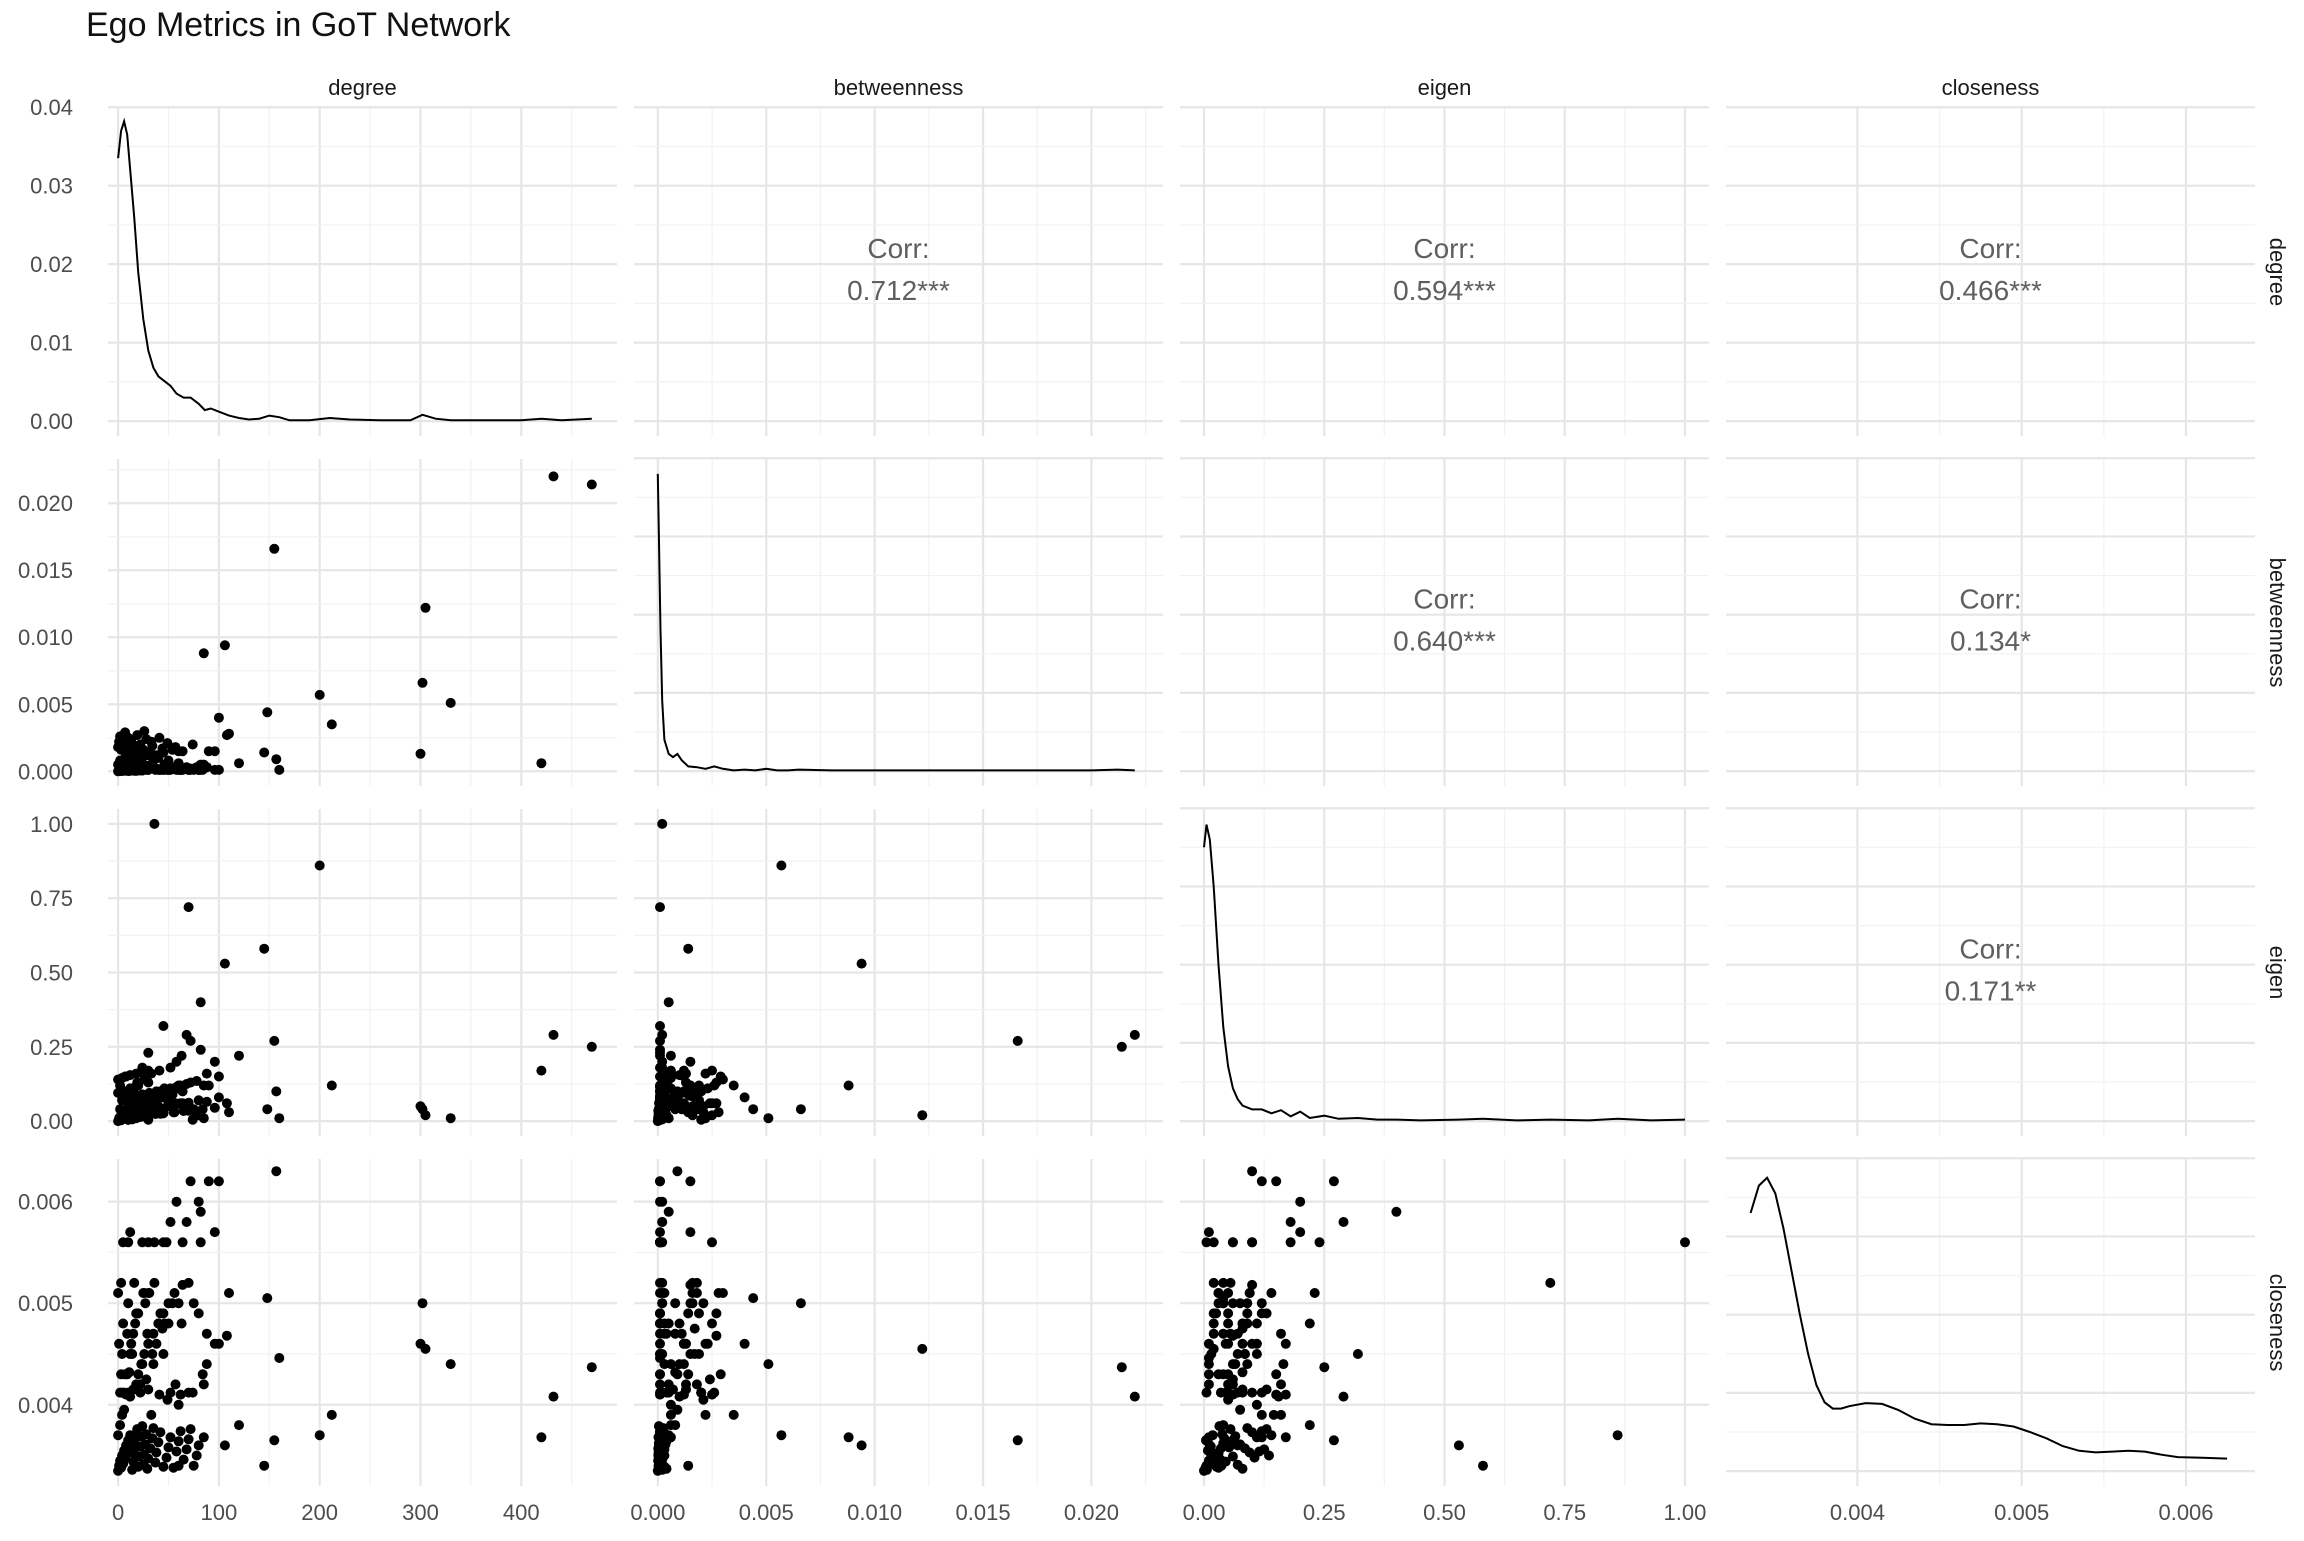 This screenshot has width=2304, height=1541. What do you see at coordinates (2277, 973) in the screenshot?
I see `strip-label-row-eigen: eigen` at bounding box center [2277, 973].